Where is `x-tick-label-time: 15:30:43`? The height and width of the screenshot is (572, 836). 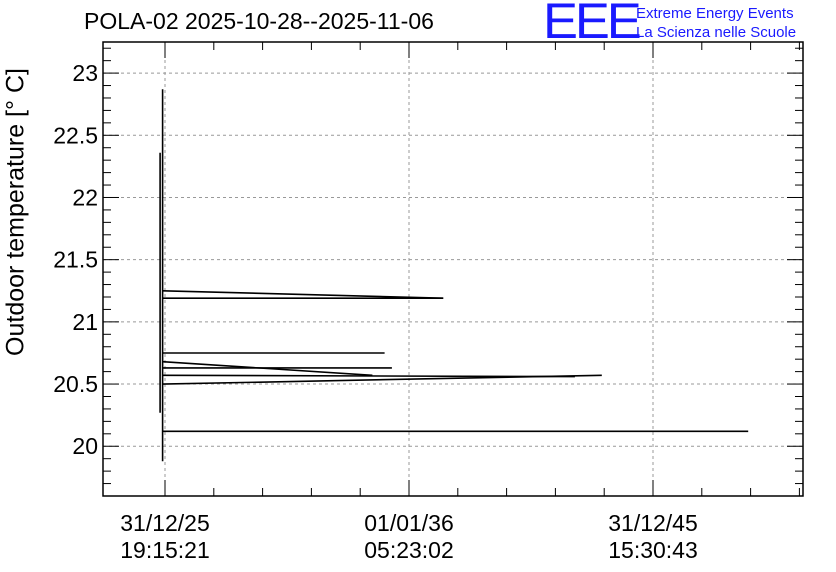 x-tick-label-time: 15:30:43 is located at coordinates (653, 550).